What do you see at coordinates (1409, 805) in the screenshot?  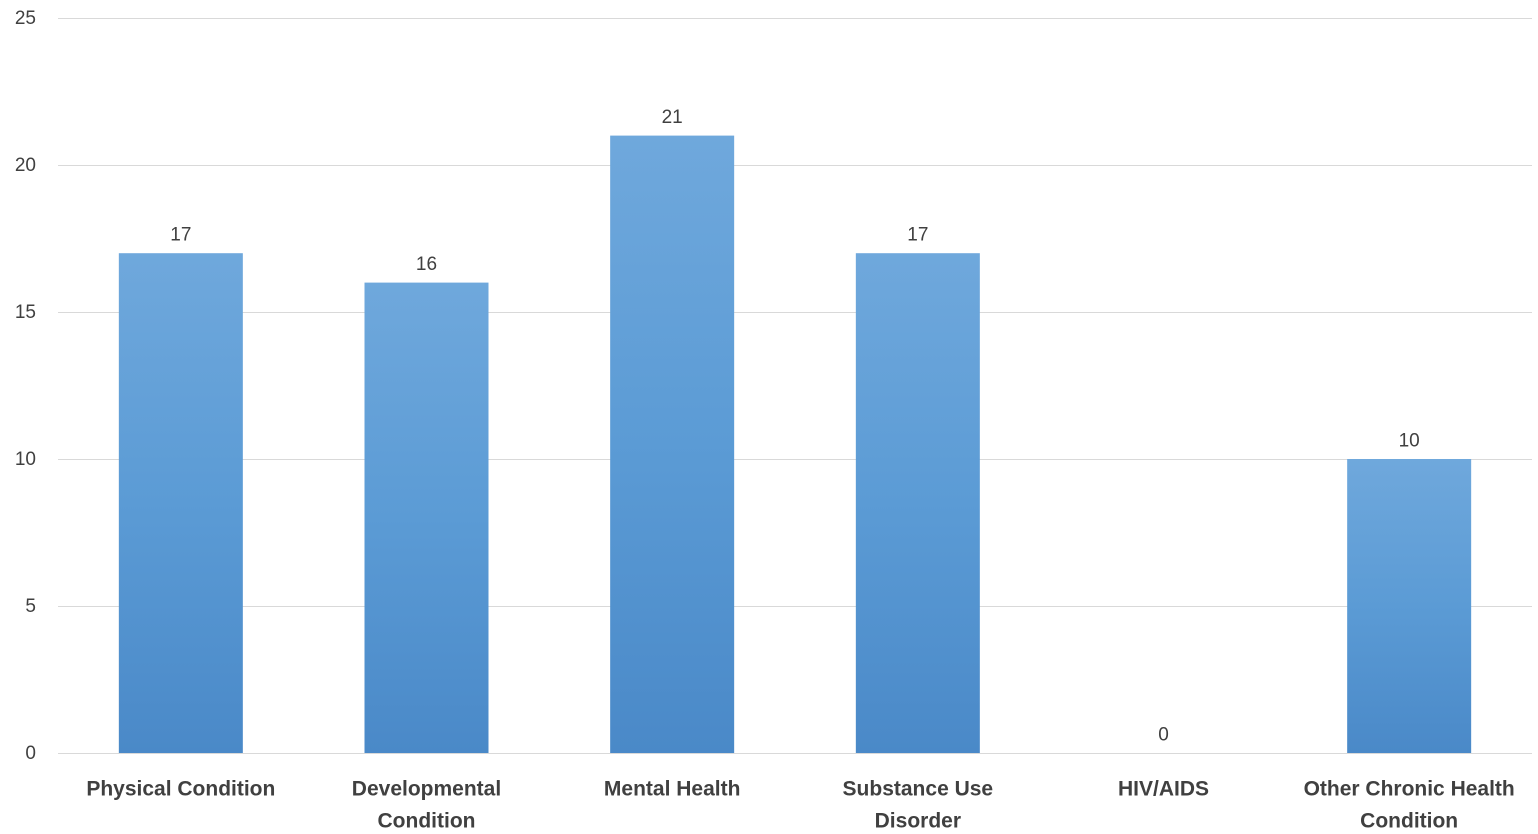 I see `category-label-5: Other Chronic Health Condition` at bounding box center [1409, 805].